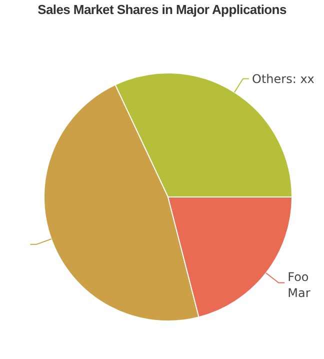  What do you see at coordinates (283, 79) in the screenshot?
I see `slice-label: Others: xx` at bounding box center [283, 79].